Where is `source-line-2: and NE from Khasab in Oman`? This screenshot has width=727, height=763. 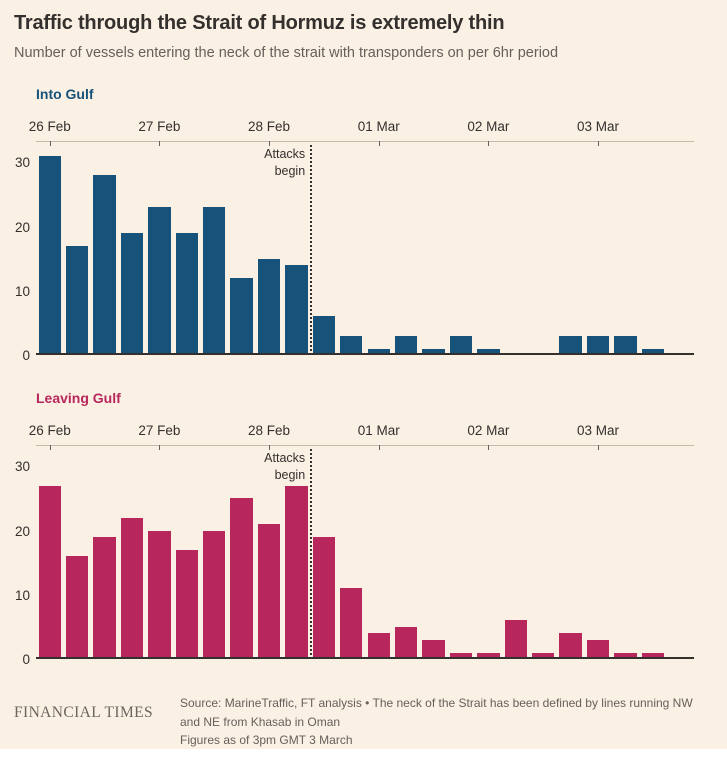 source-line-2: and NE from Khasab in Oman is located at coordinates (260, 721).